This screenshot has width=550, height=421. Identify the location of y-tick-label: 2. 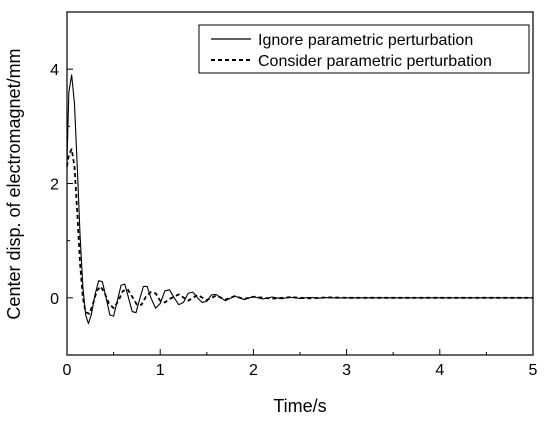
(54, 185).